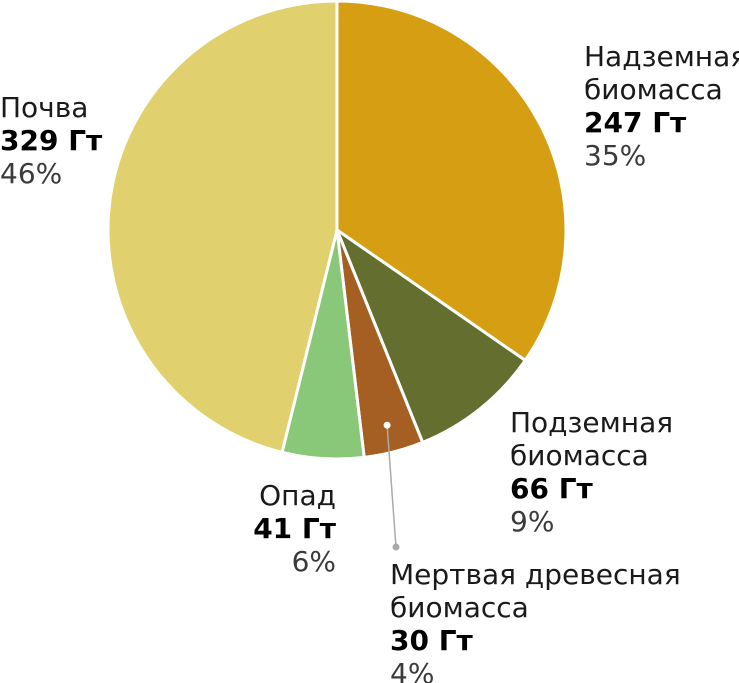 The width and height of the screenshot is (739, 683). What do you see at coordinates (314, 561) in the screenshot?
I see `slice-percent-label: 6%` at bounding box center [314, 561].